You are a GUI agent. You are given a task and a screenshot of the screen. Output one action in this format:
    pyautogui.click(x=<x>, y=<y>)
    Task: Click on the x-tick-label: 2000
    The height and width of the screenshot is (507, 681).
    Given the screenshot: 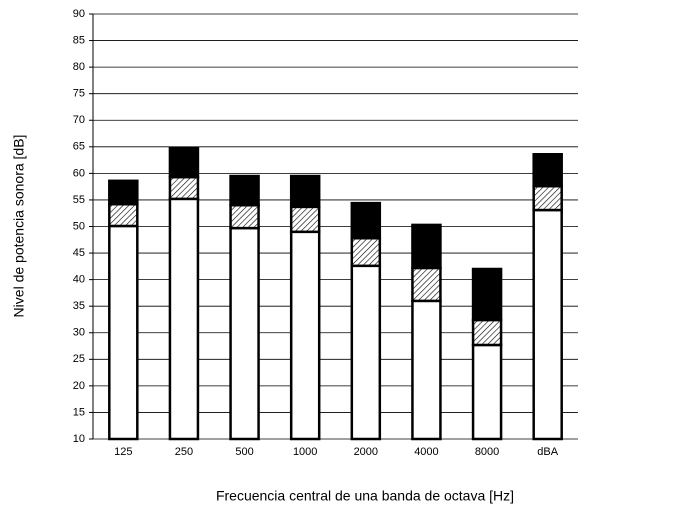 What is the action you would take?
    pyautogui.click(x=366, y=452)
    